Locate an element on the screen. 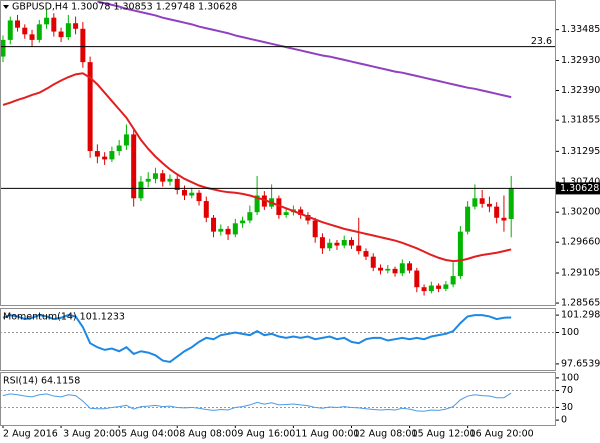  fib-level-label: 23.6 is located at coordinates (541, 41).